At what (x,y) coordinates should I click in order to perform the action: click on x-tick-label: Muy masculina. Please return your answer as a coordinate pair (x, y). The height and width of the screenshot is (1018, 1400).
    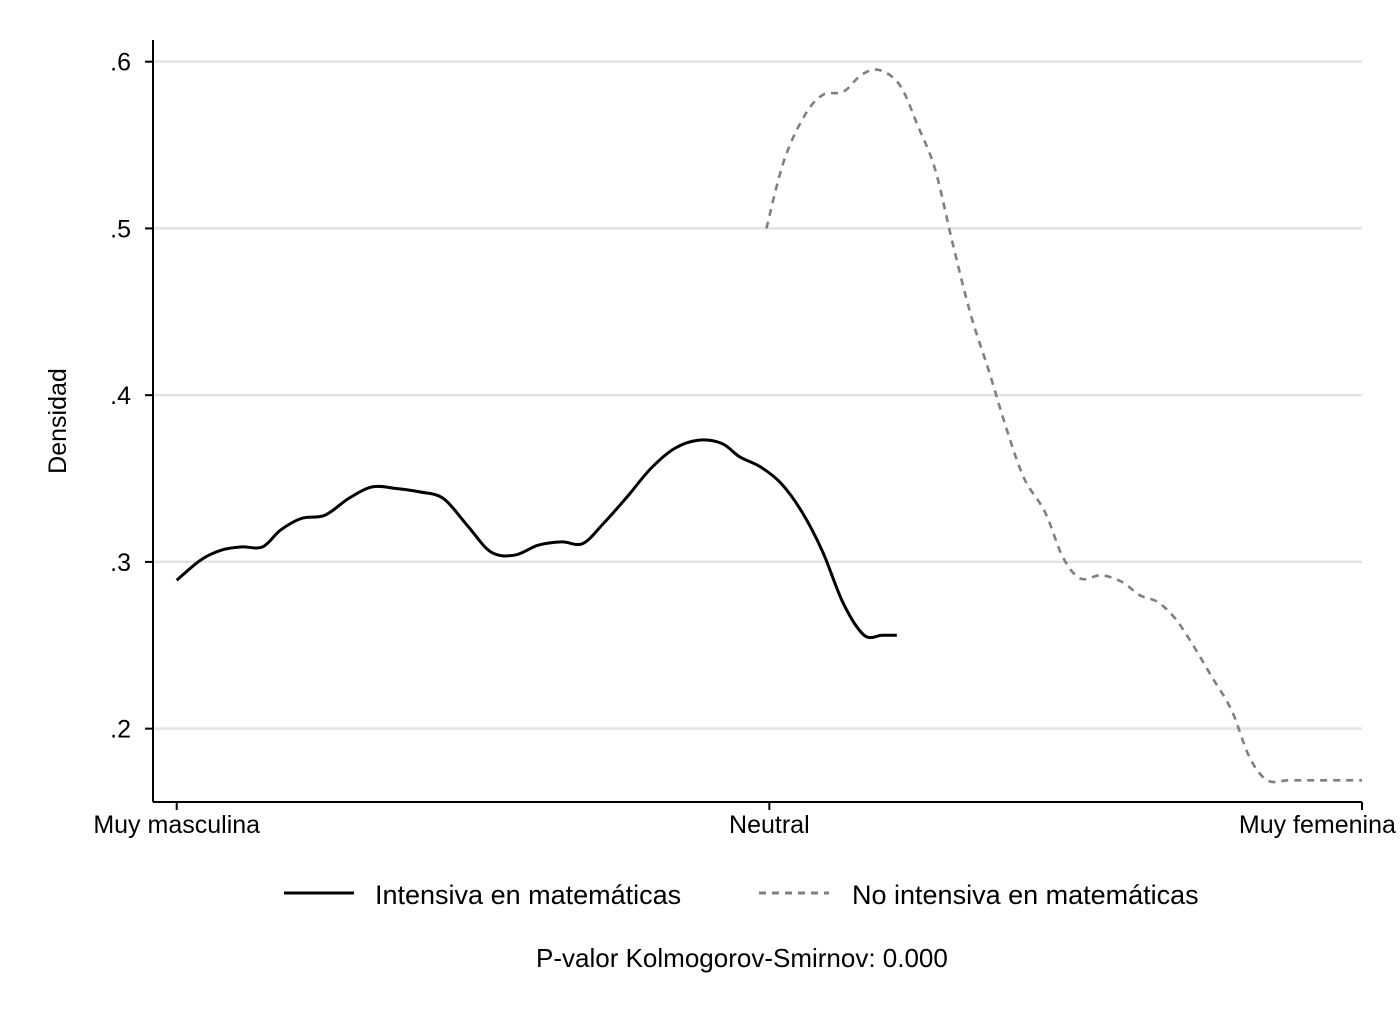
    Looking at the image, I should click on (176, 825).